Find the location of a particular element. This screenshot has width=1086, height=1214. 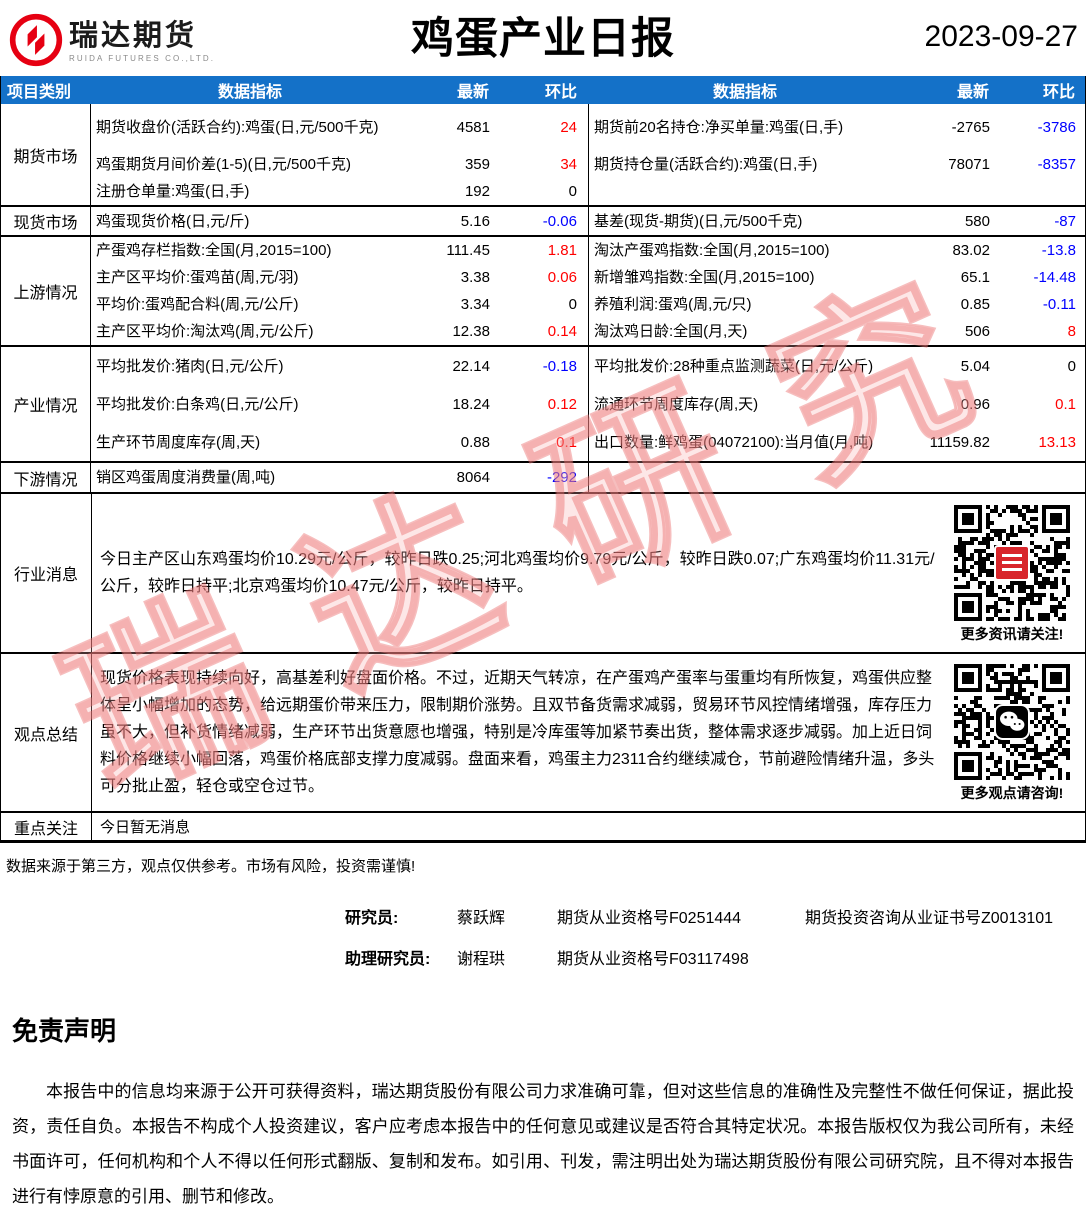

indicator-label: 养殖利润:蛋鸡(周,元/只) is located at coordinates (673, 304).